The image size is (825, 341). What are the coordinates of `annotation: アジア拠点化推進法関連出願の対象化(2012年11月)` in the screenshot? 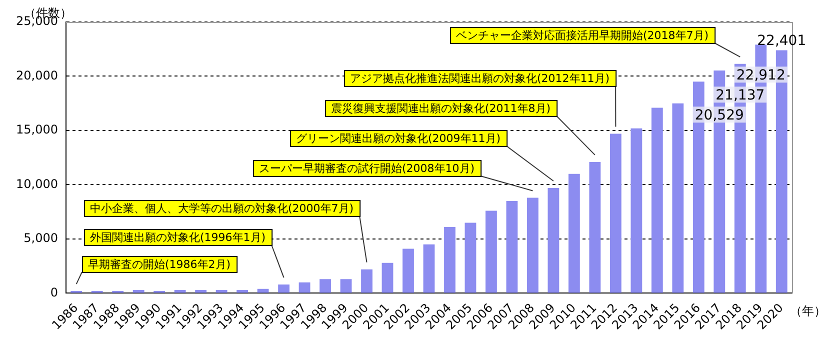 It's located at (480, 78).